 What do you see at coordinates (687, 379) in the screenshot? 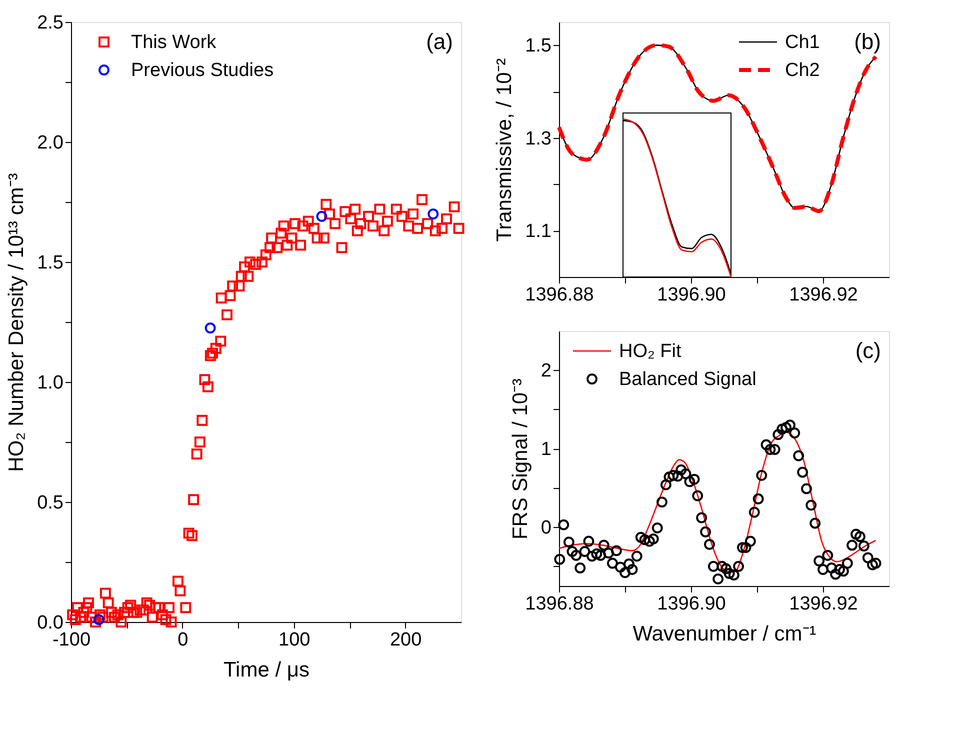
I see `legend-label: Balanced Signal` at bounding box center [687, 379].